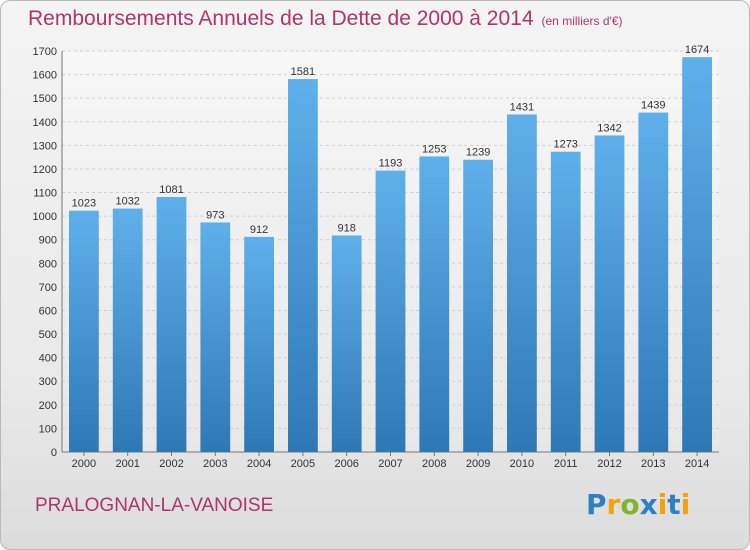 The width and height of the screenshot is (750, 550). What do you see at coordinates (566, 464) in the screenshot?
I see `x-tick-label: 2011` at bounding box center [566, 464].